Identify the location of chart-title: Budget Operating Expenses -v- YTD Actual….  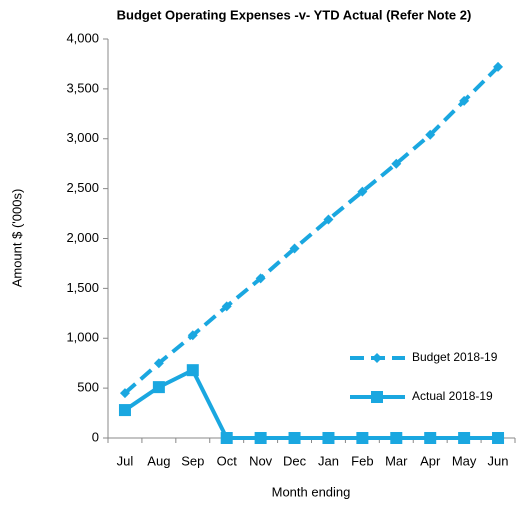
(294, 14).